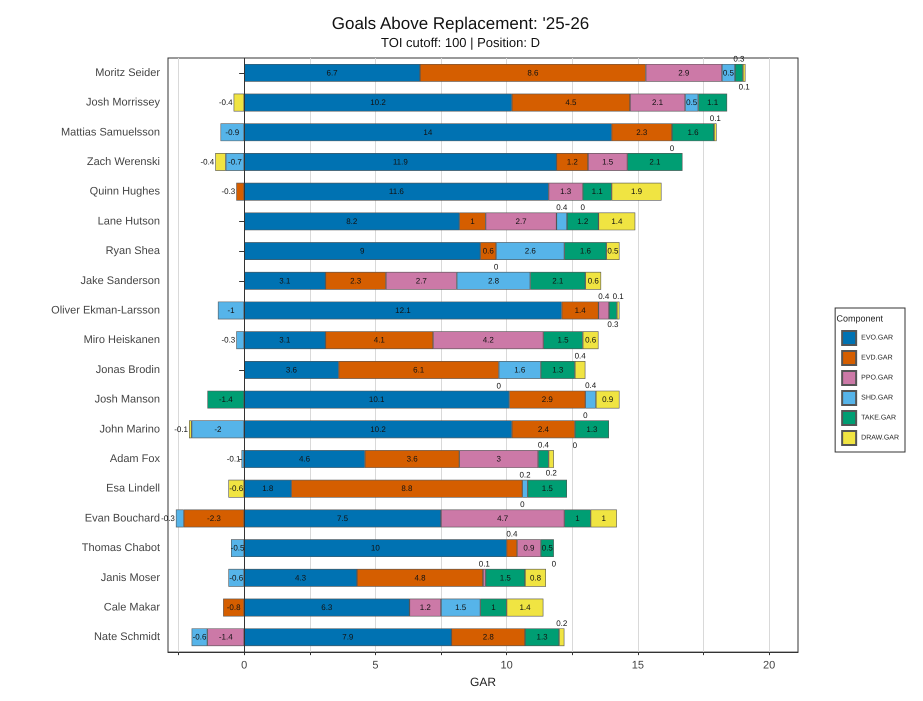  I want to click on data-label: 4.6, so click(304, 459).